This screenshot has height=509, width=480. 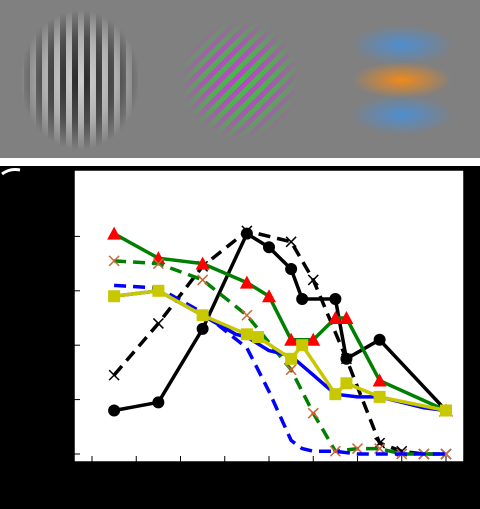 I want to click on horizontal-color-blob-stimulus, so click(x=402, y=80).